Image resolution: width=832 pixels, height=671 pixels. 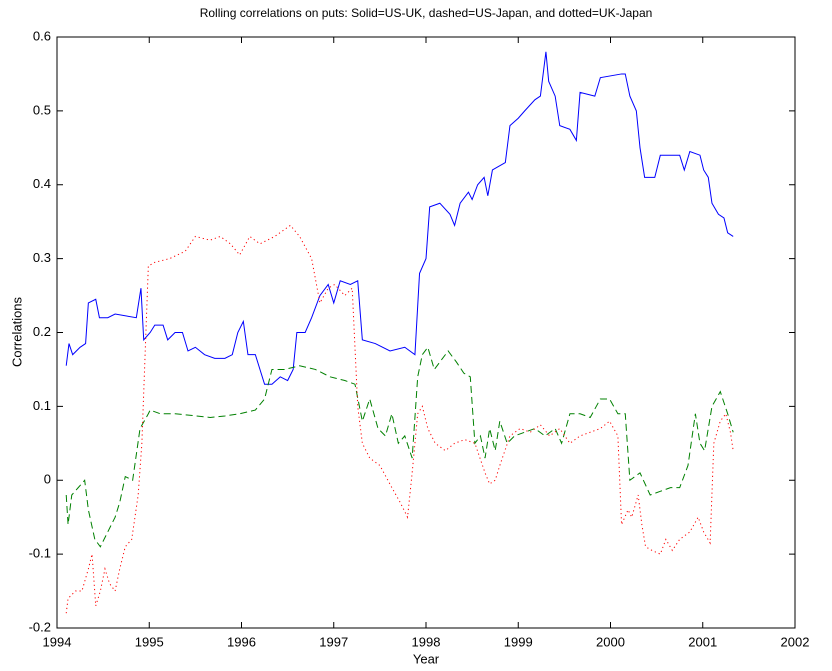 I want to click on y-tick-label: 0.2, so click(x=42, y=331).